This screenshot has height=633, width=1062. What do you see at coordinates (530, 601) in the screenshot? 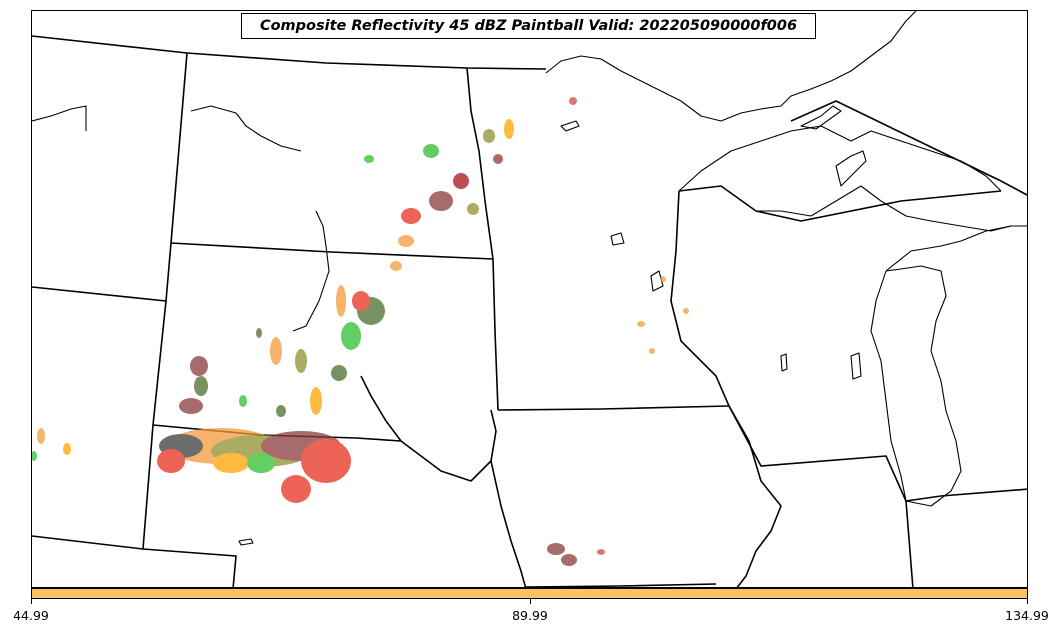
I see `colorbar-tick-mid` at bounding box center [530, 601].